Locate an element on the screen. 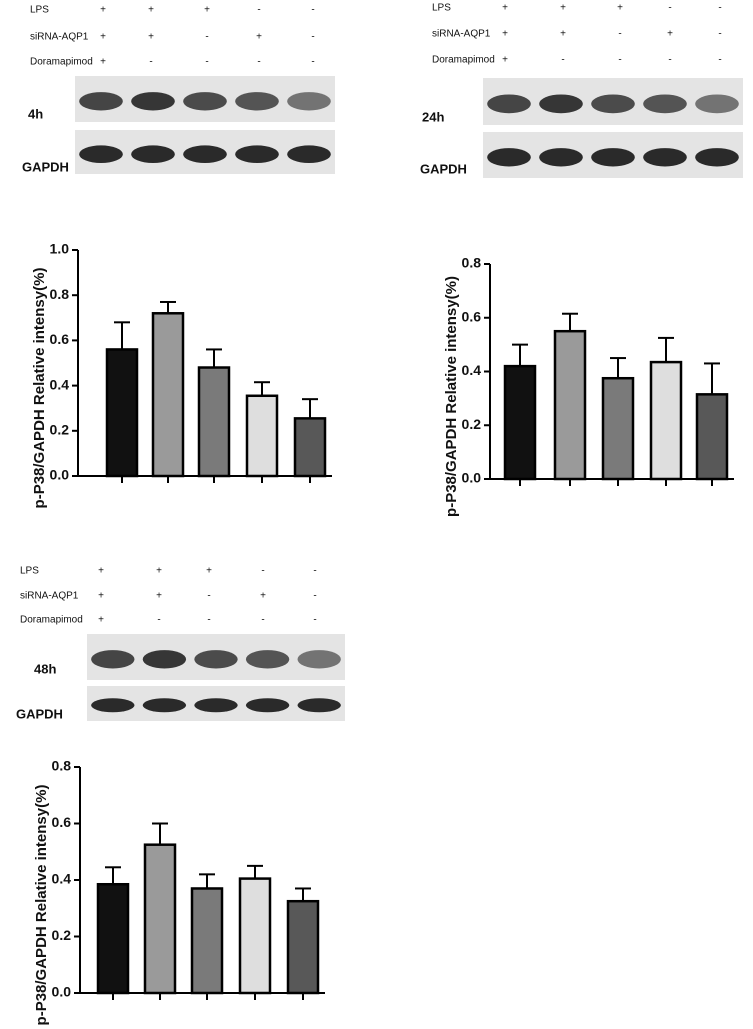 The image size is (753, 1029). blot-label: 48h is located at coordinates (45, 668).